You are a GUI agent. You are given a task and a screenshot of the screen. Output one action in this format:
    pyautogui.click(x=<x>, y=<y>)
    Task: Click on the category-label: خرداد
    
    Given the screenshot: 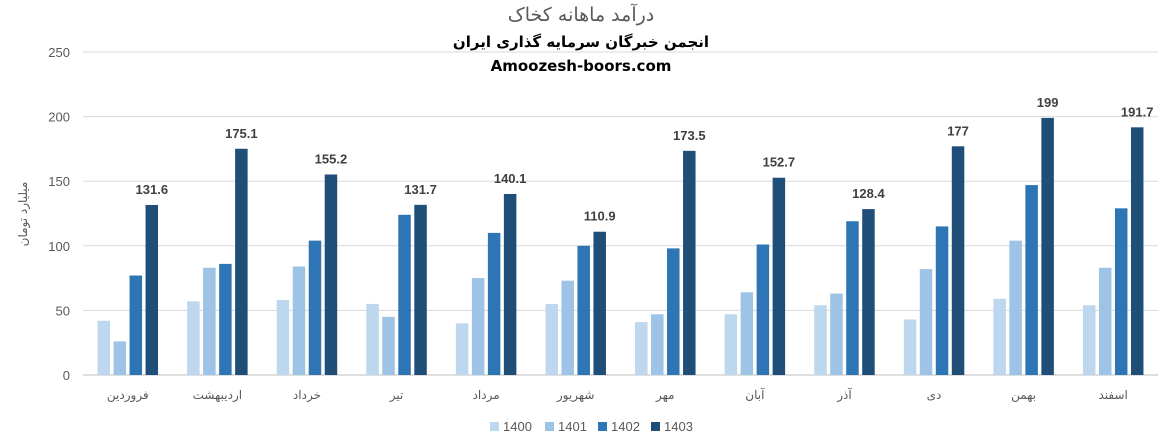 What is the action you would take?
    pyautogui.click(x=307, y=395)
    